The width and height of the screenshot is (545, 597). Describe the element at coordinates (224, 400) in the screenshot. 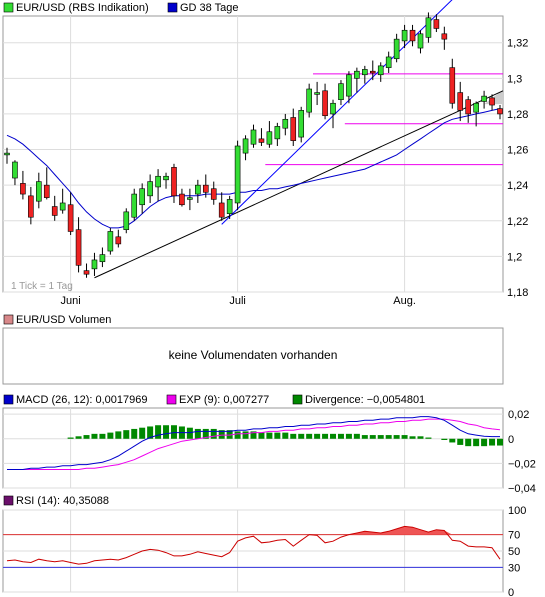

I see `legend-exp: EXP (9): 0,007277` at that location.